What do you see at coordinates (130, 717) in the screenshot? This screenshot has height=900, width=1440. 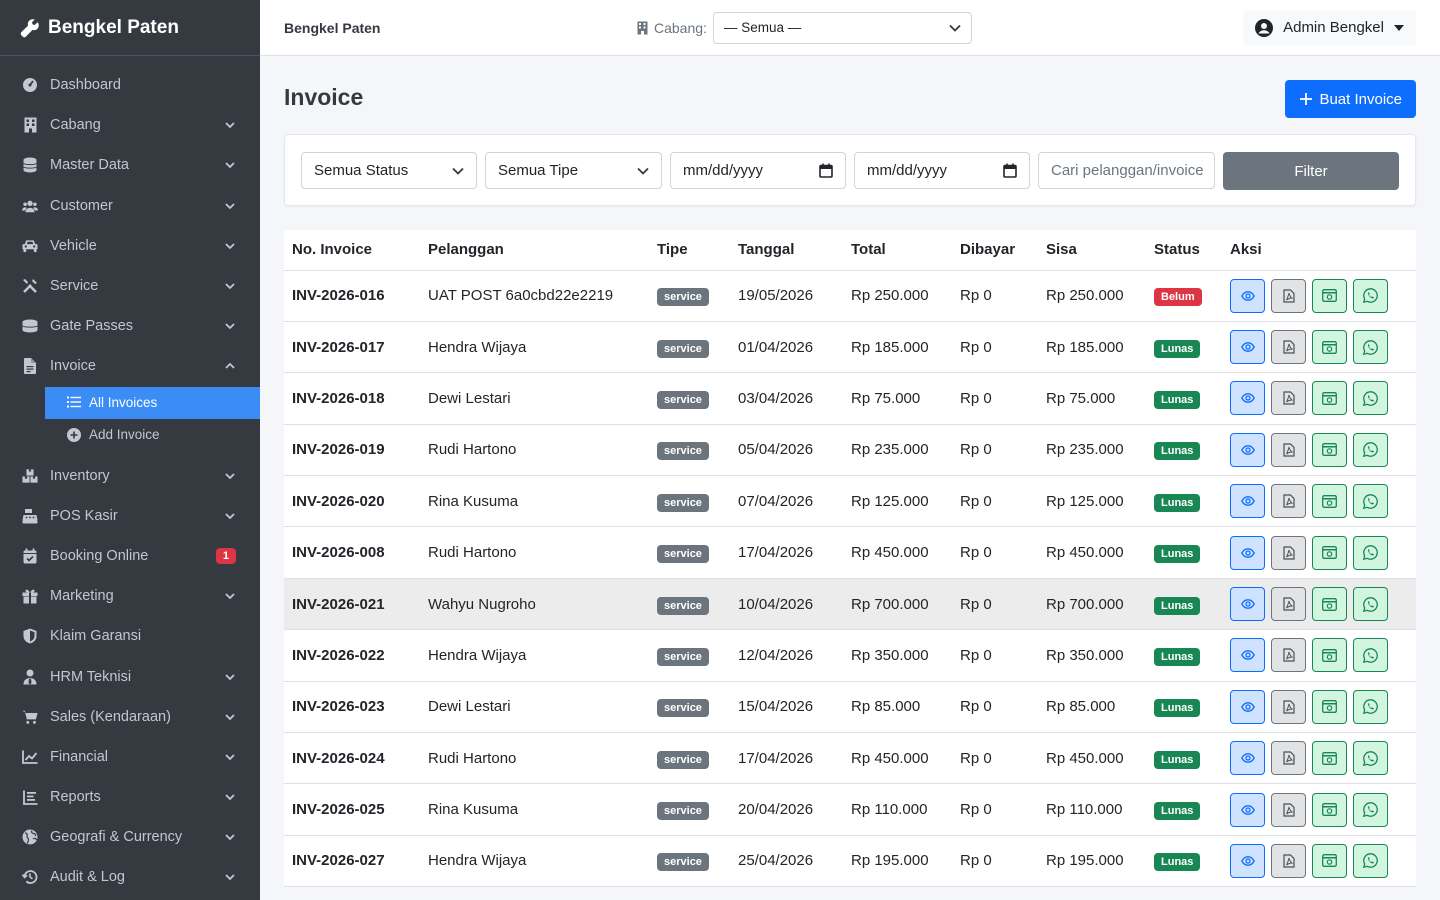 I see `sidebar-item-sales-kendaraan: Sales (Kendaraan)` at bounding box center [130, 717].